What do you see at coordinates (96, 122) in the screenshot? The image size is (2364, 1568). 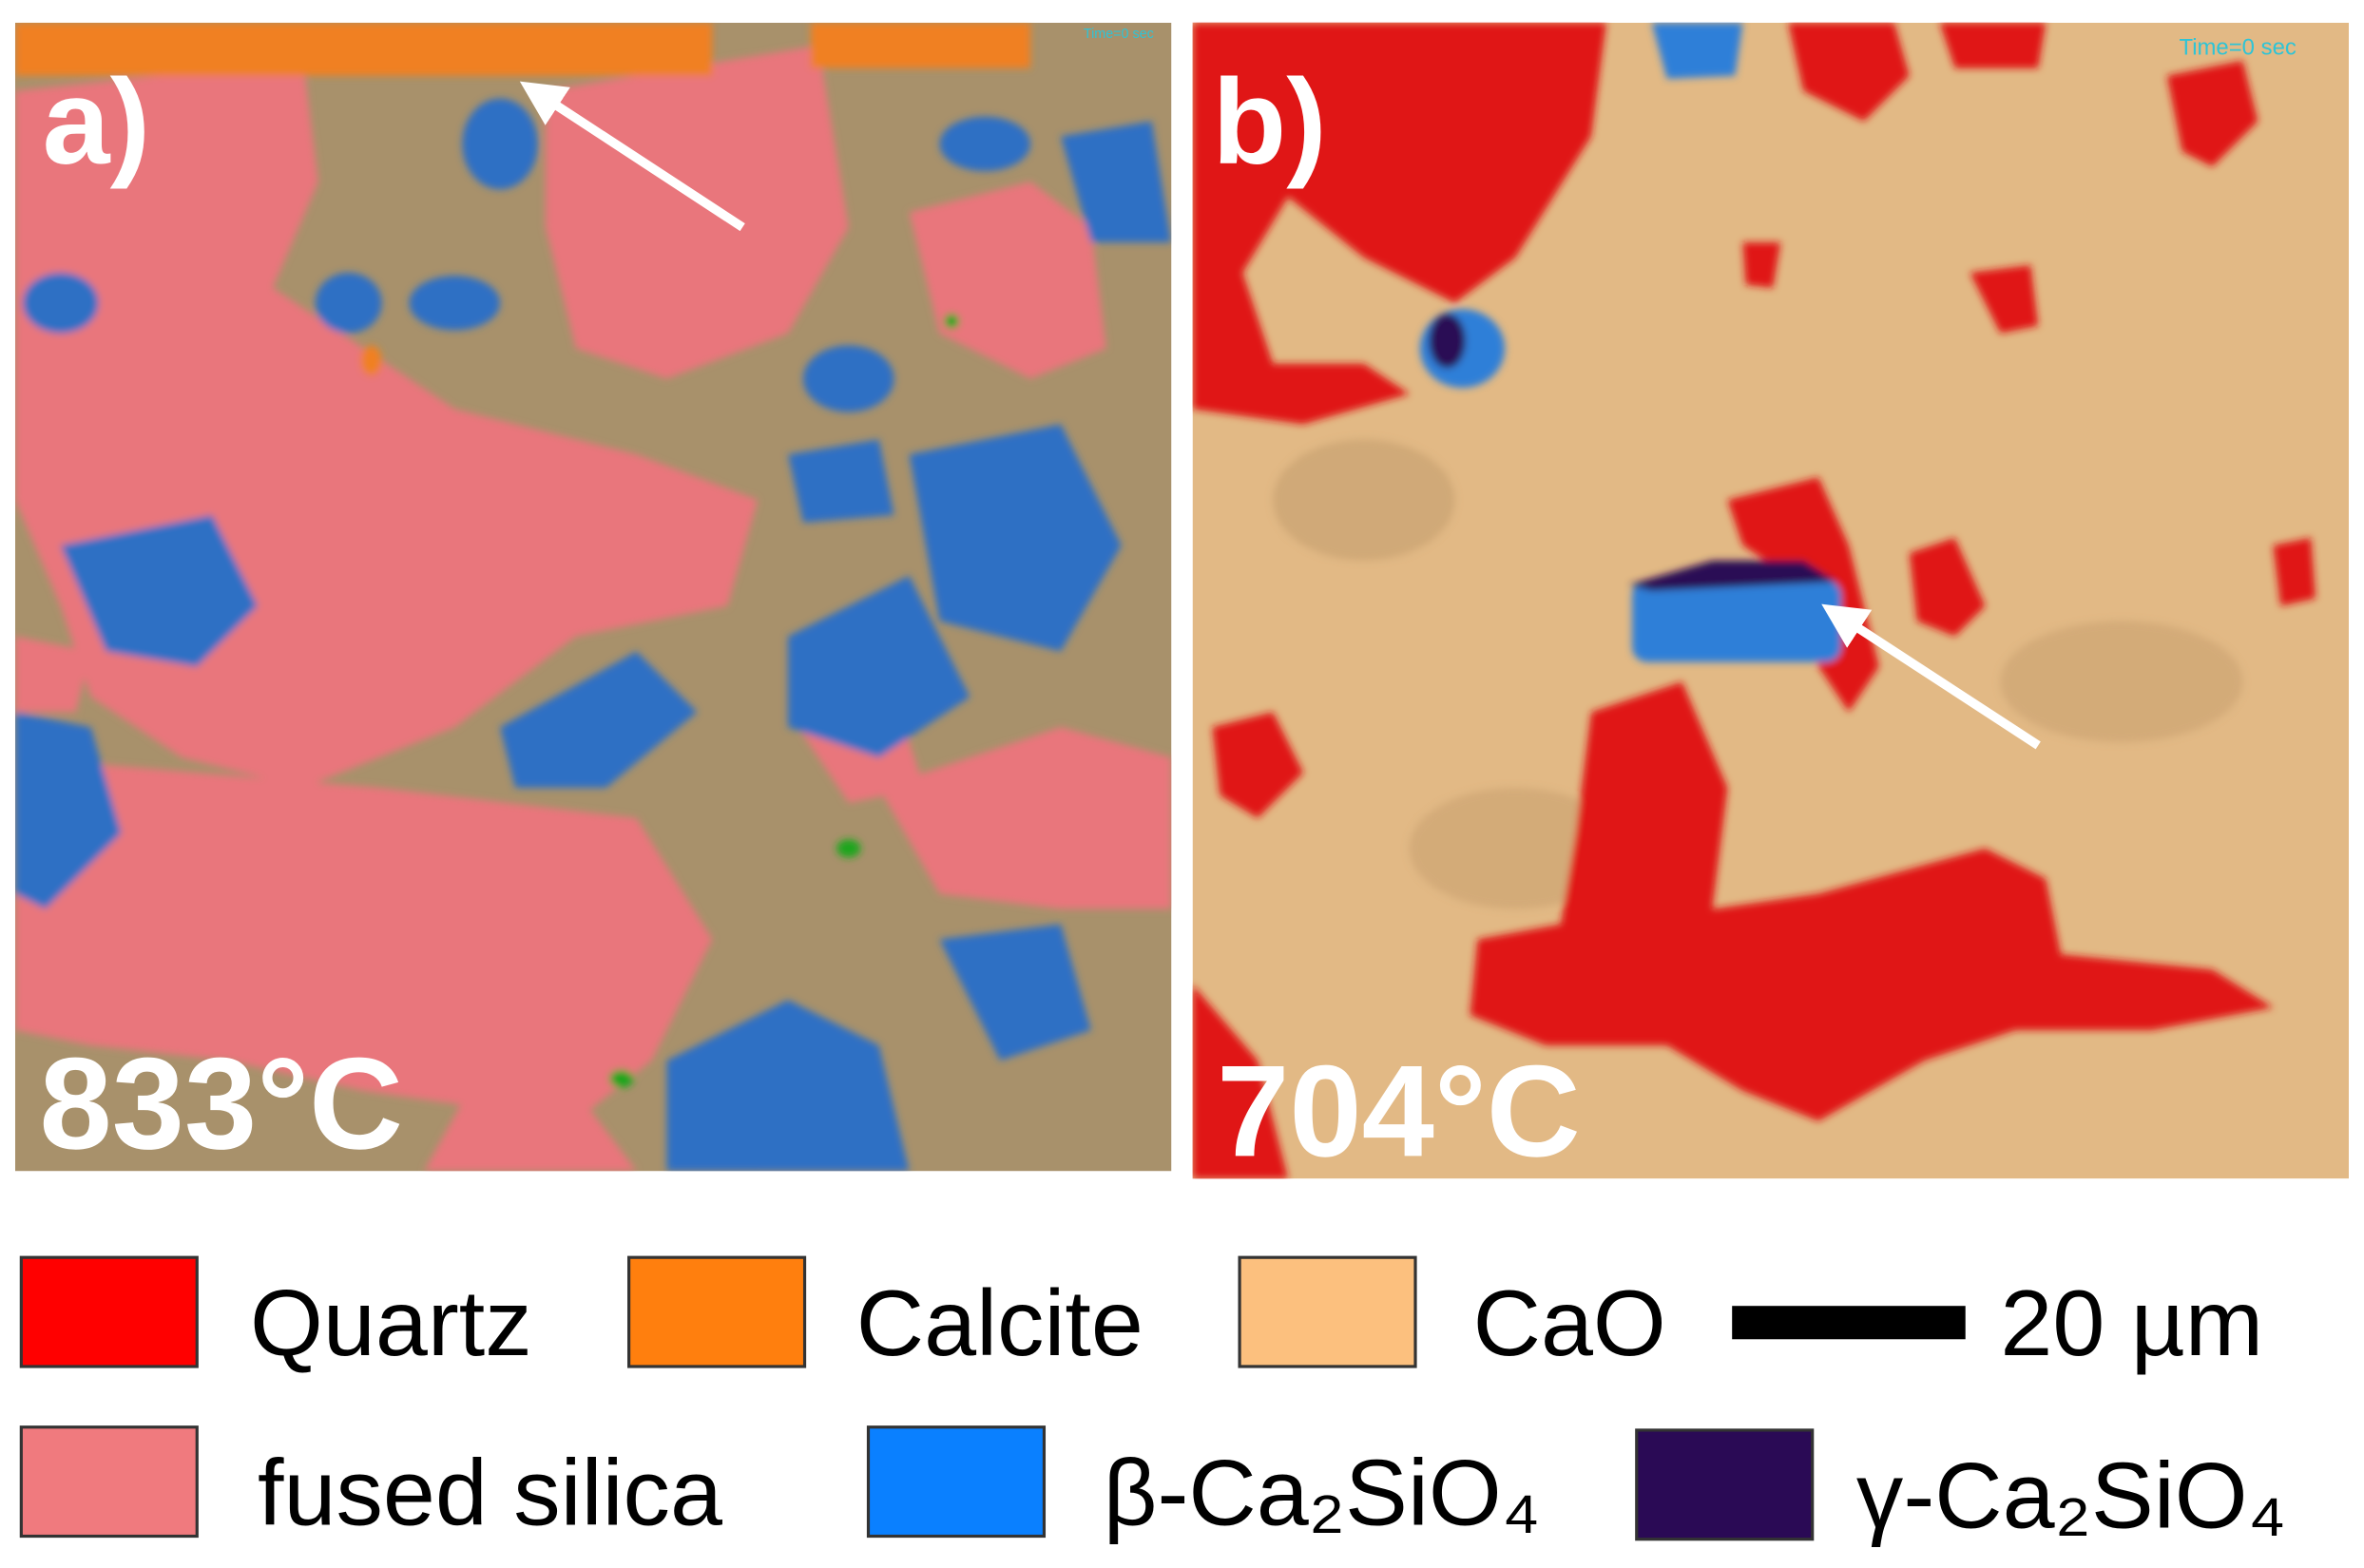 I see `panel-label: a)` at bounding box center [96, 122].